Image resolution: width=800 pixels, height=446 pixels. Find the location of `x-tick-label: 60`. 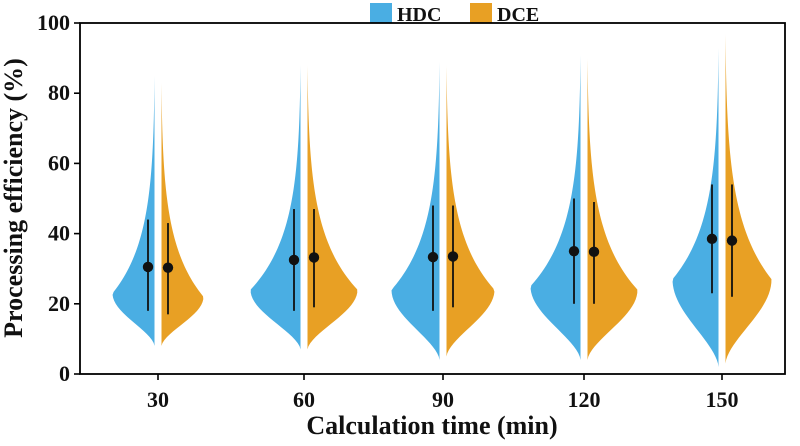

x-tick-label: 60 is located at coordinates (304, 399).